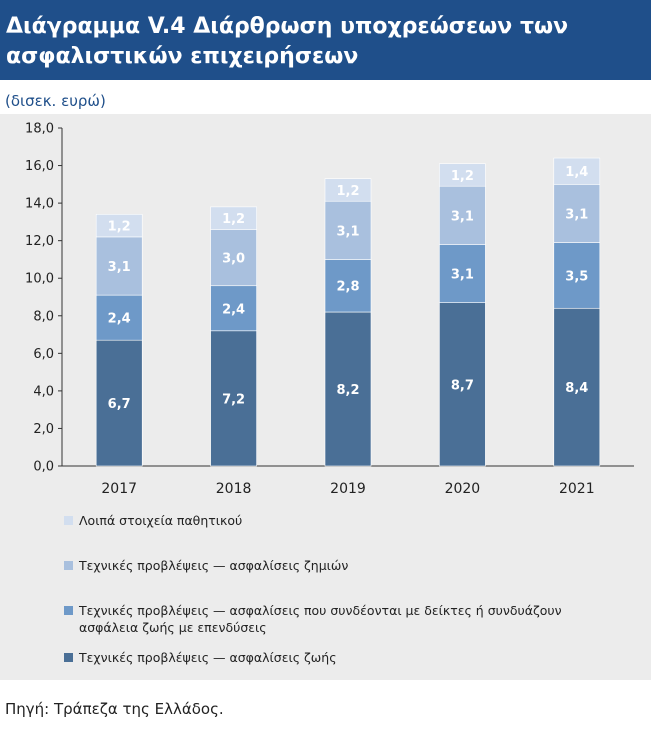 The height and width of the screenshot is (734, 651). I want to click on legend-label-life: Τεχνικές προβλέψεις — ασφαλίσεις ζωής, so click(208, 657).